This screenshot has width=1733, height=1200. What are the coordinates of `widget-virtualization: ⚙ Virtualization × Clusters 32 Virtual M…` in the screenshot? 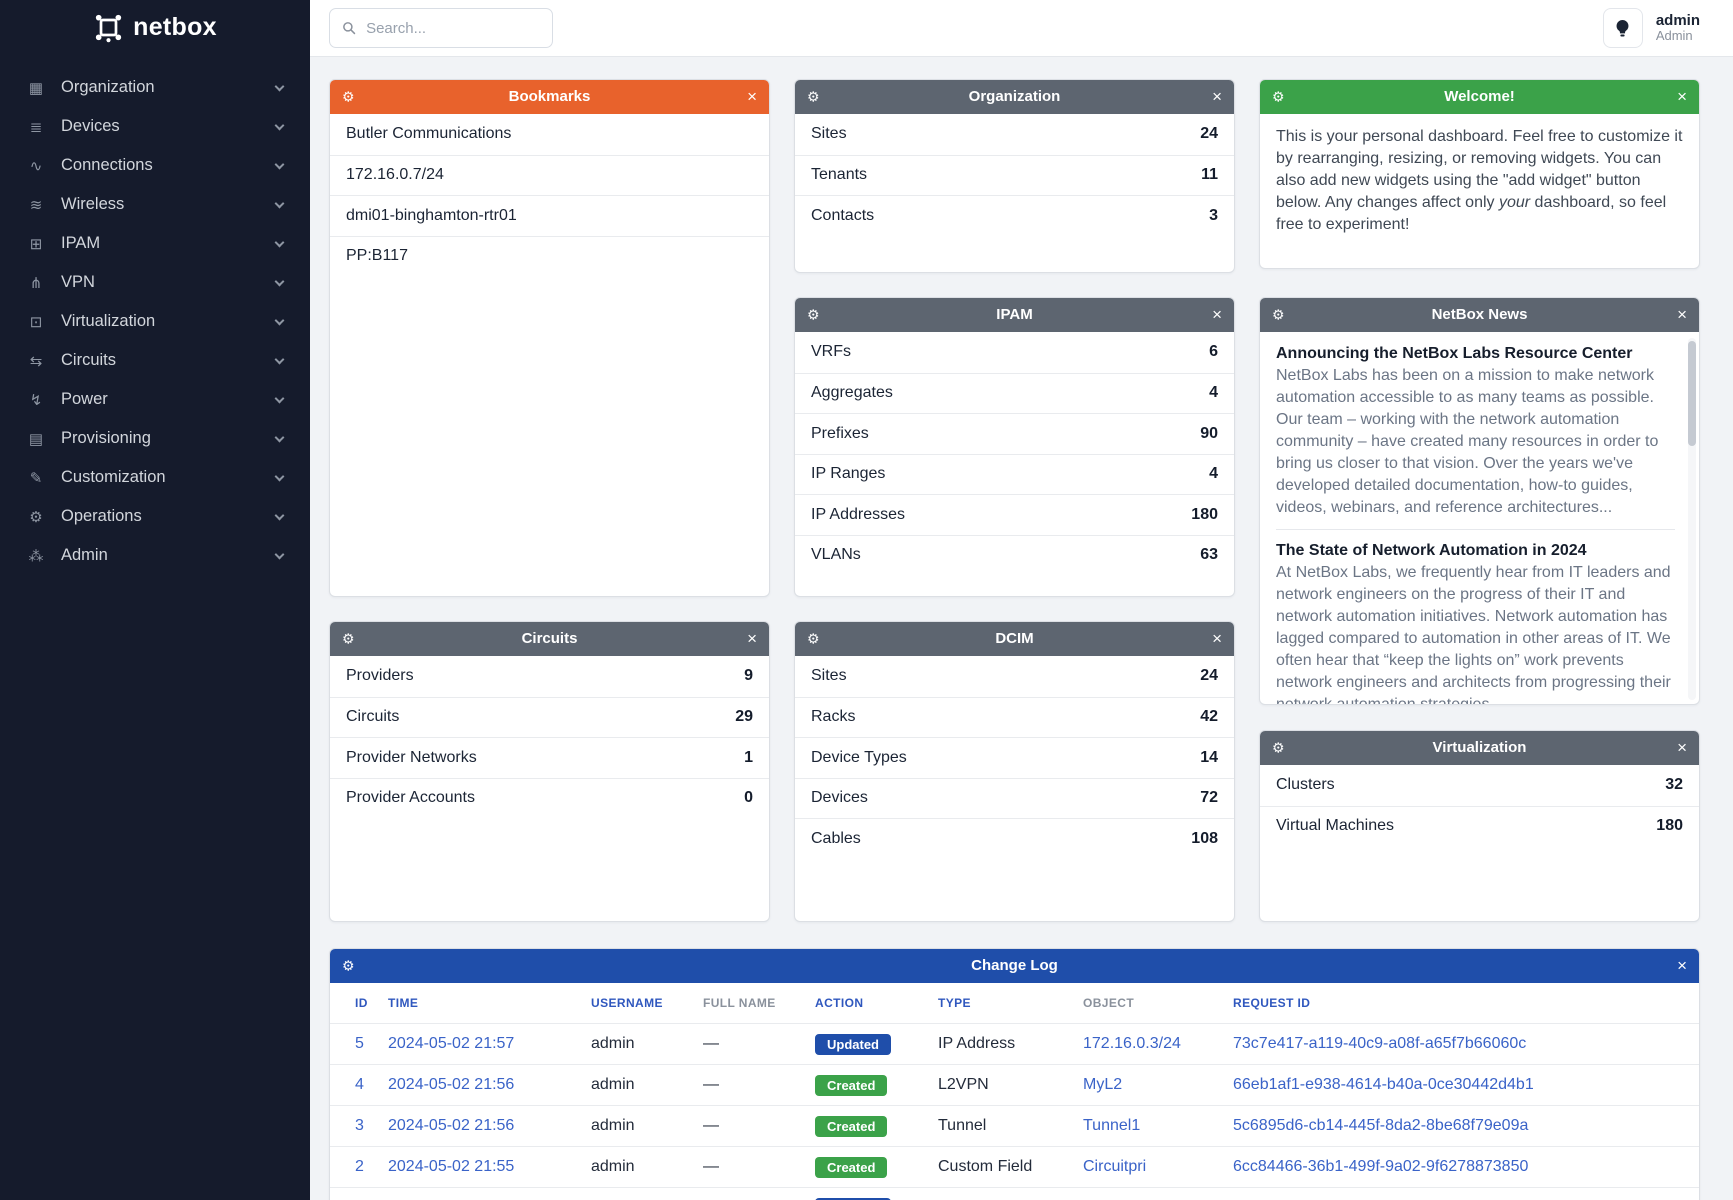 It's located at (1479, 826).